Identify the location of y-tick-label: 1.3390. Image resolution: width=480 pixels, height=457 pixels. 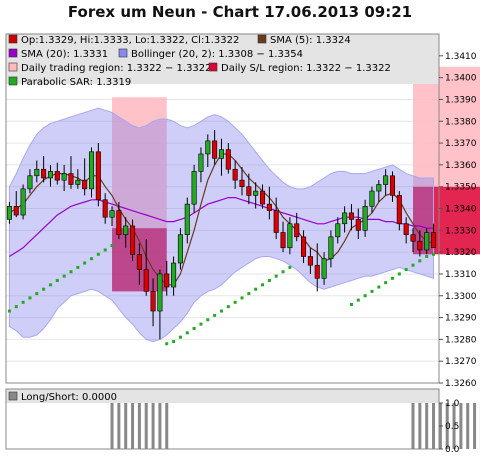
(461, 100).